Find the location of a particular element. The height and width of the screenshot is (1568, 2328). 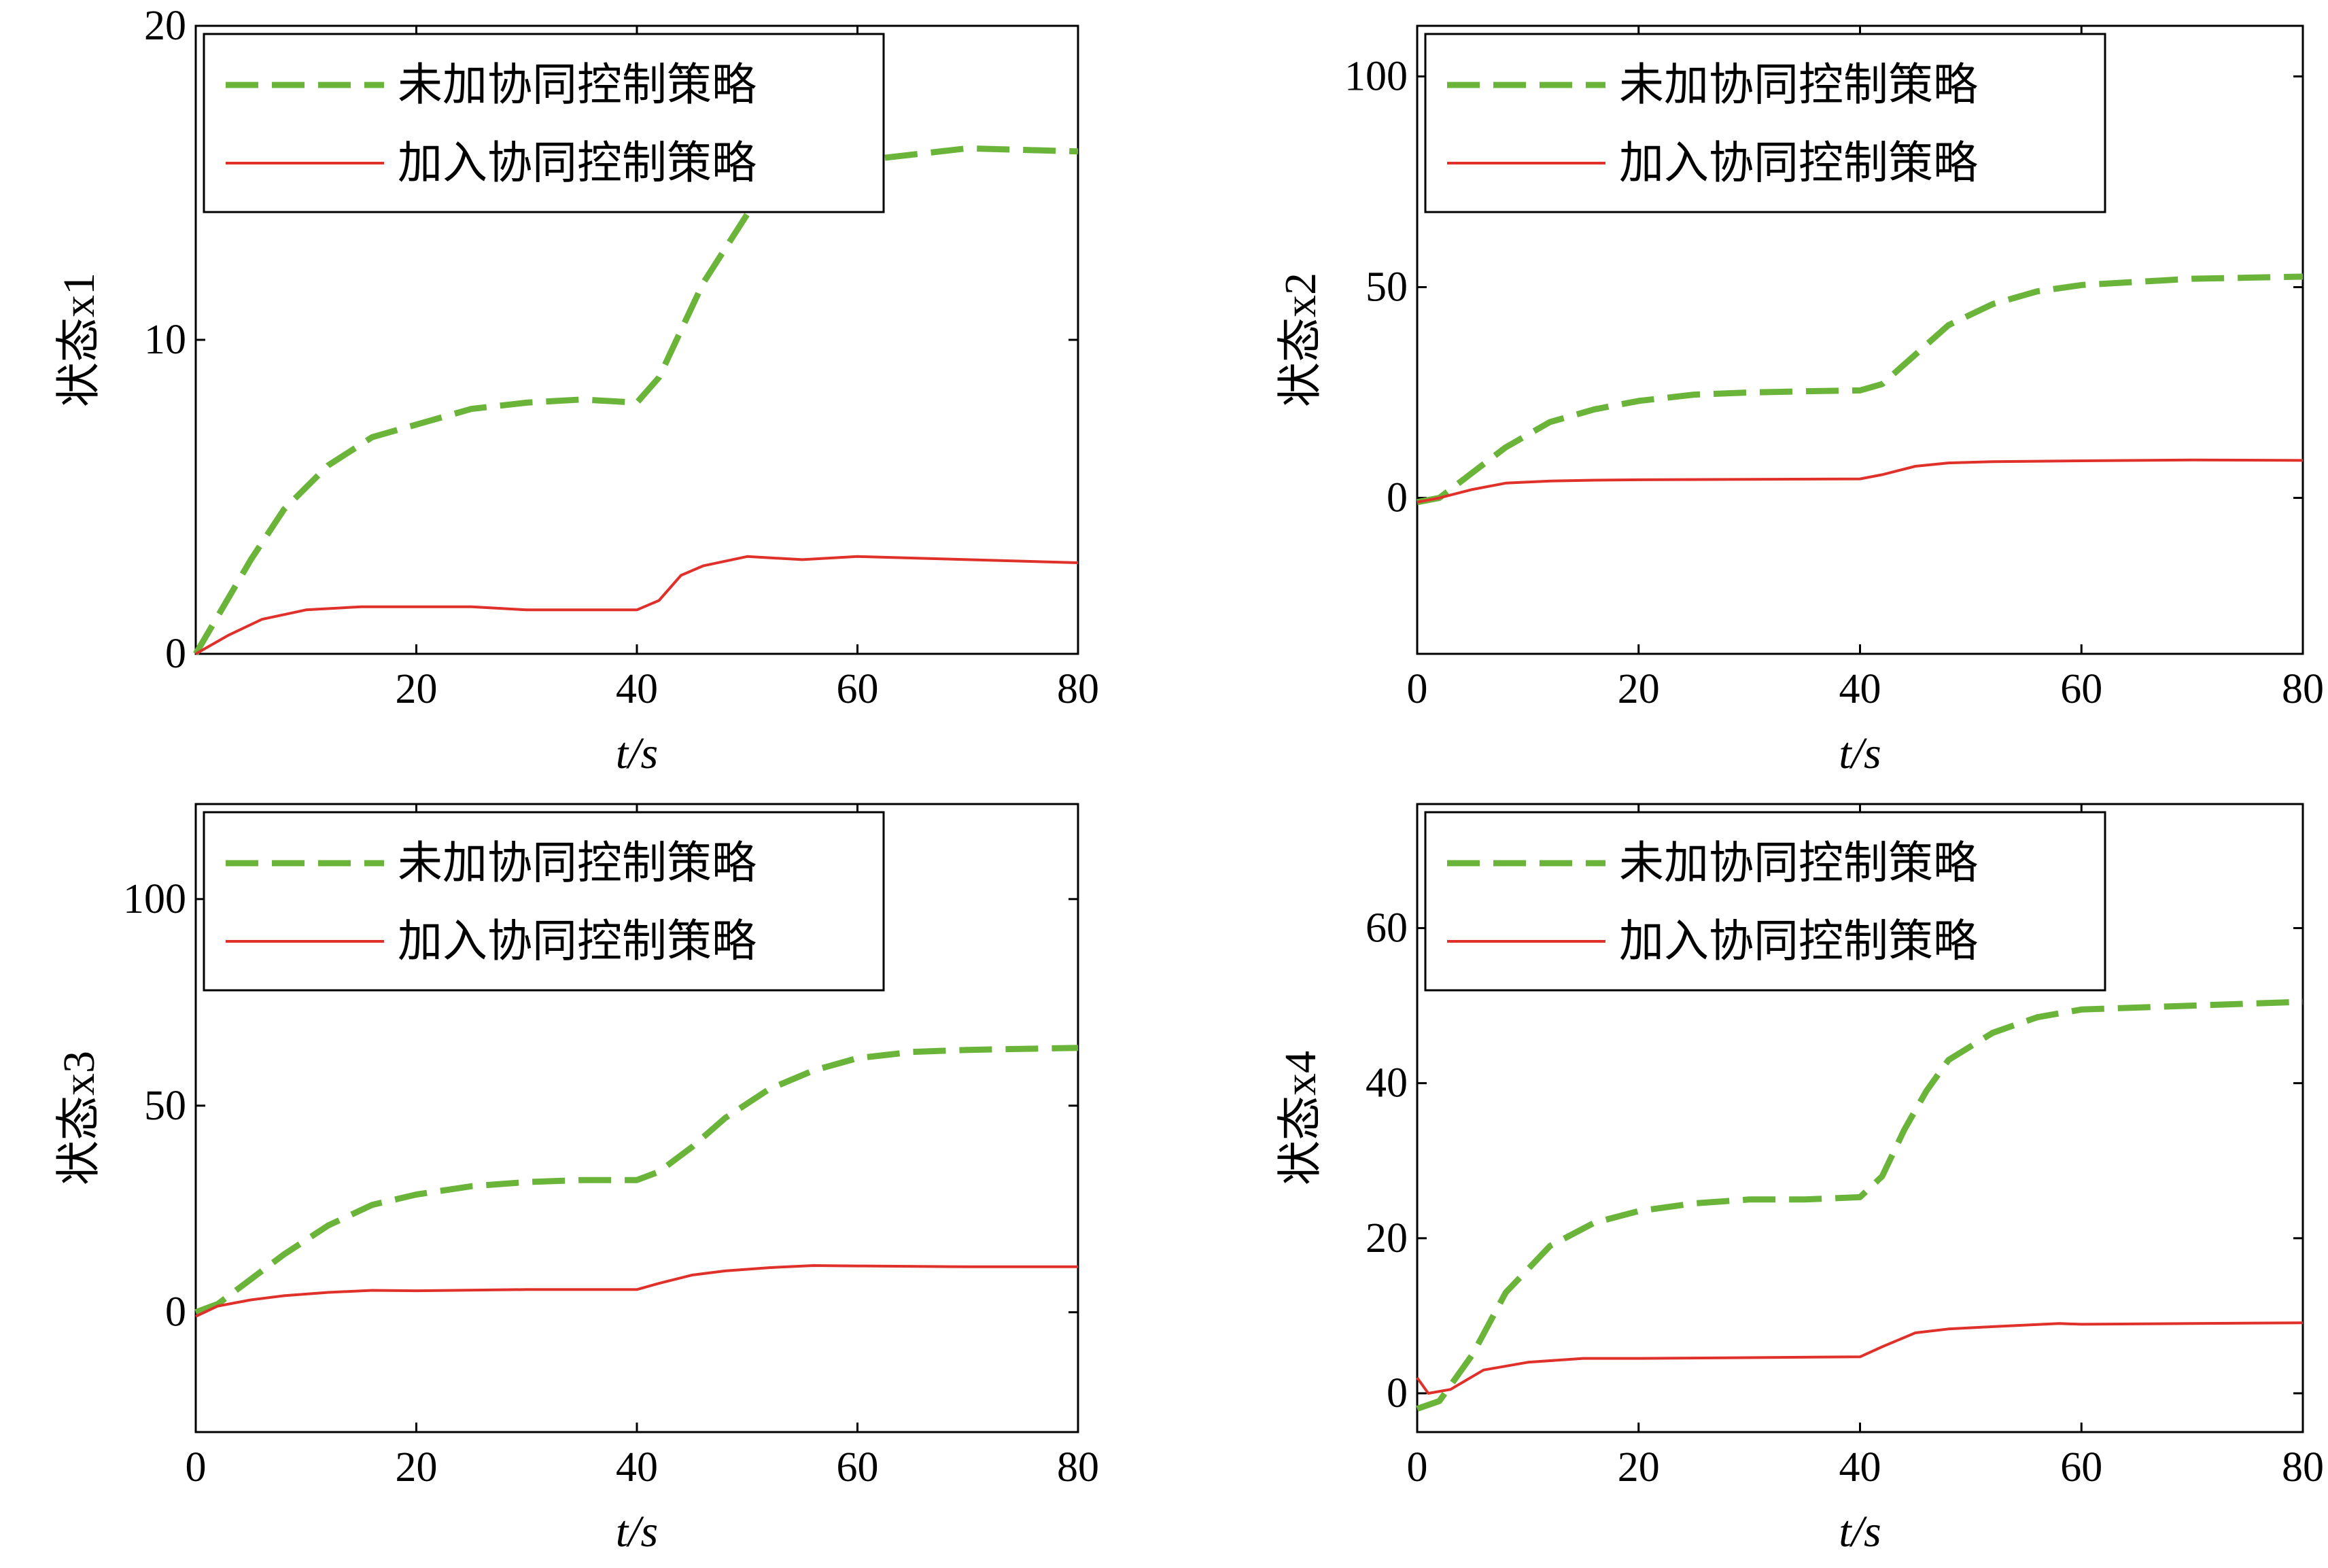

y-axis-label: 状态x3 is located at coordinates (79, 1118).